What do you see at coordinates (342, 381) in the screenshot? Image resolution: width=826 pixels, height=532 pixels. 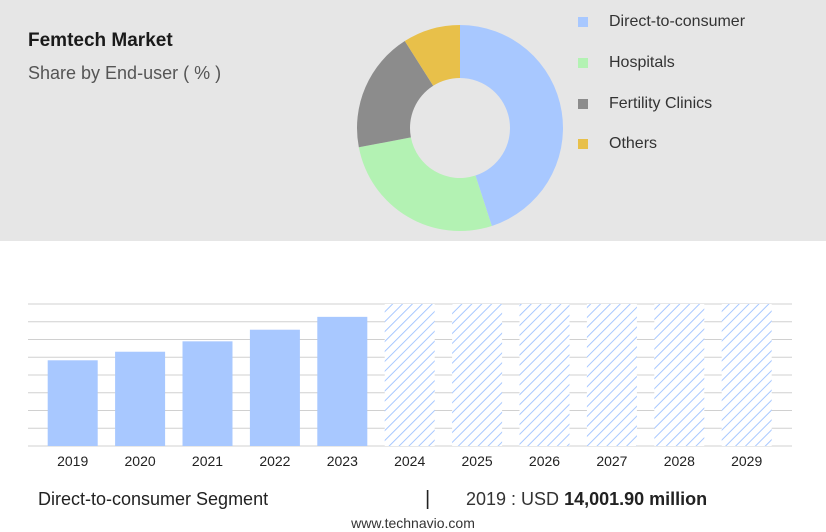 I see `bar-2023` at bounding box center [342, 381].